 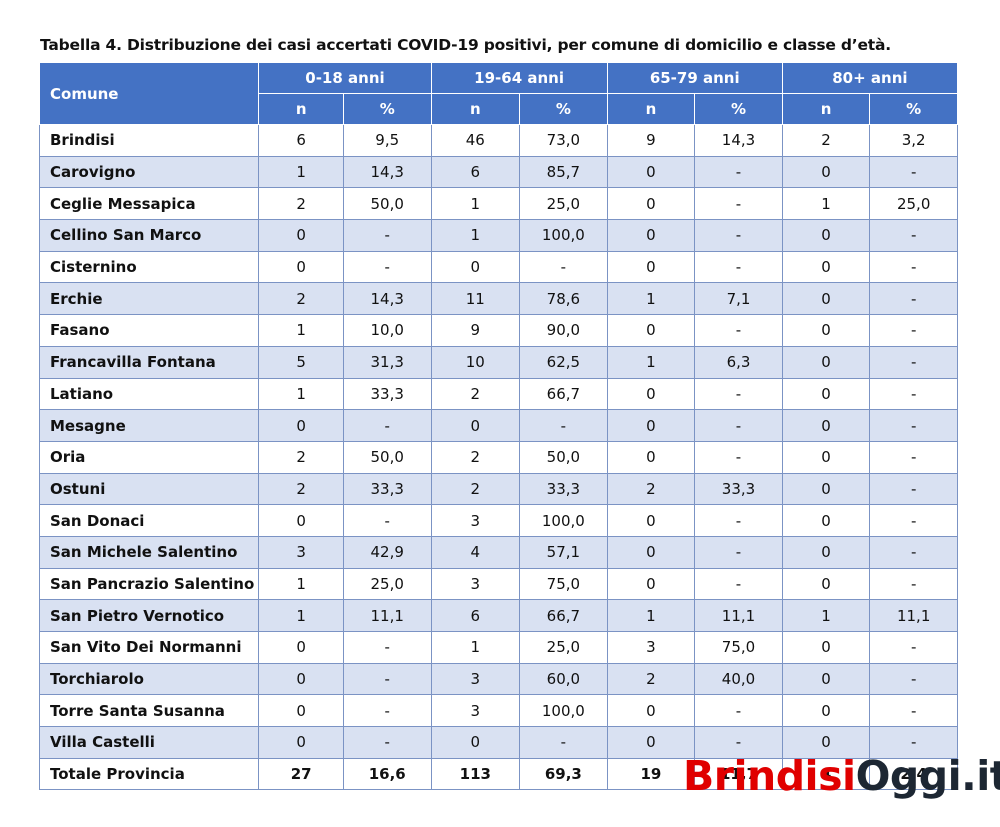 I want to click on percent-cell: 100,0, so click(x=563, y=711).